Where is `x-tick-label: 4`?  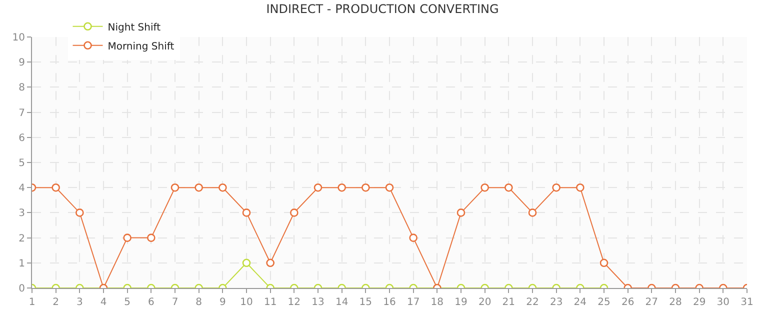
x-tick-label: 4 is located at coordinates (103, 302).